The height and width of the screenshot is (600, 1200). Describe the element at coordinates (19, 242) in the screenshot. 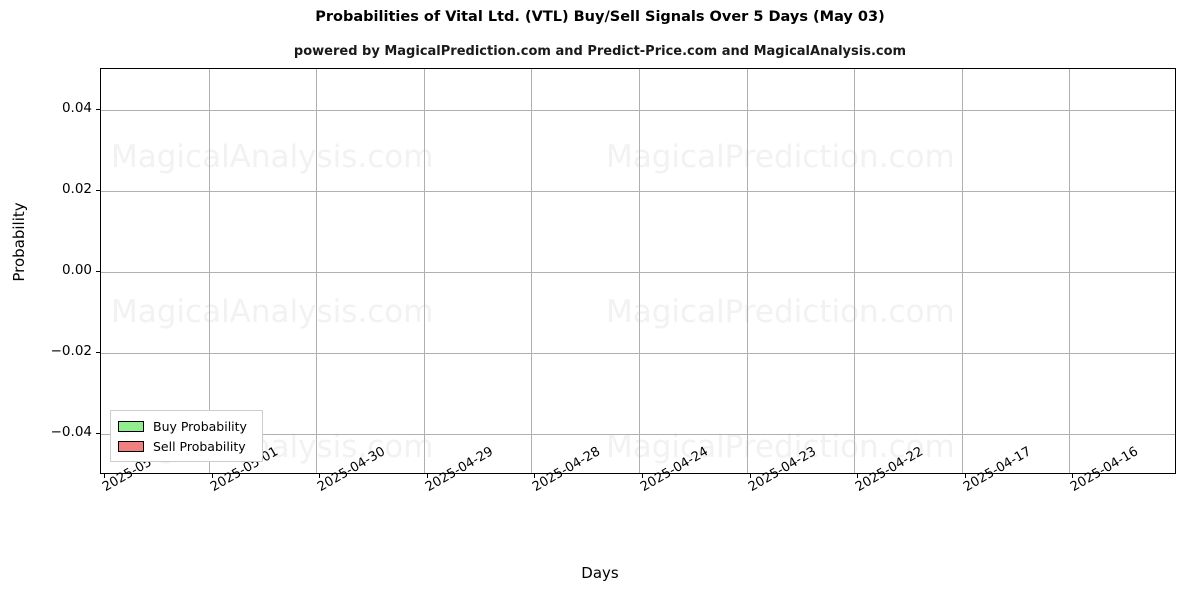

I see `y-axis-title: Probability` at that location.